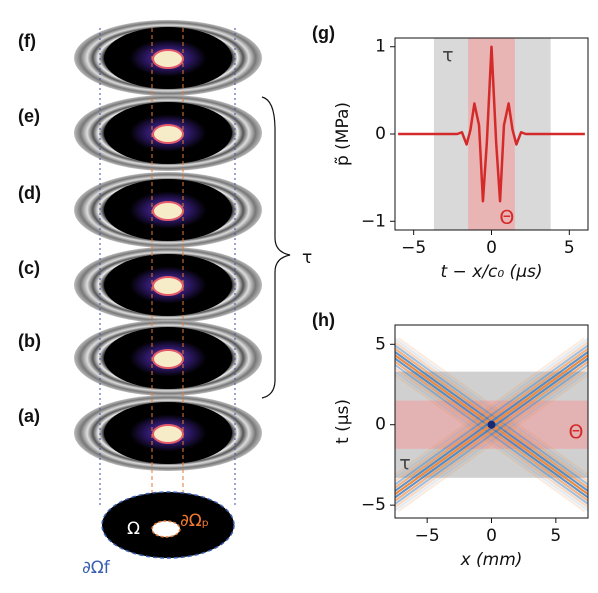  What do you see at coordinates (343, 421) in the screenshot?
I see `y-axis-label: t (μs)` at bounding box center [343, 421].